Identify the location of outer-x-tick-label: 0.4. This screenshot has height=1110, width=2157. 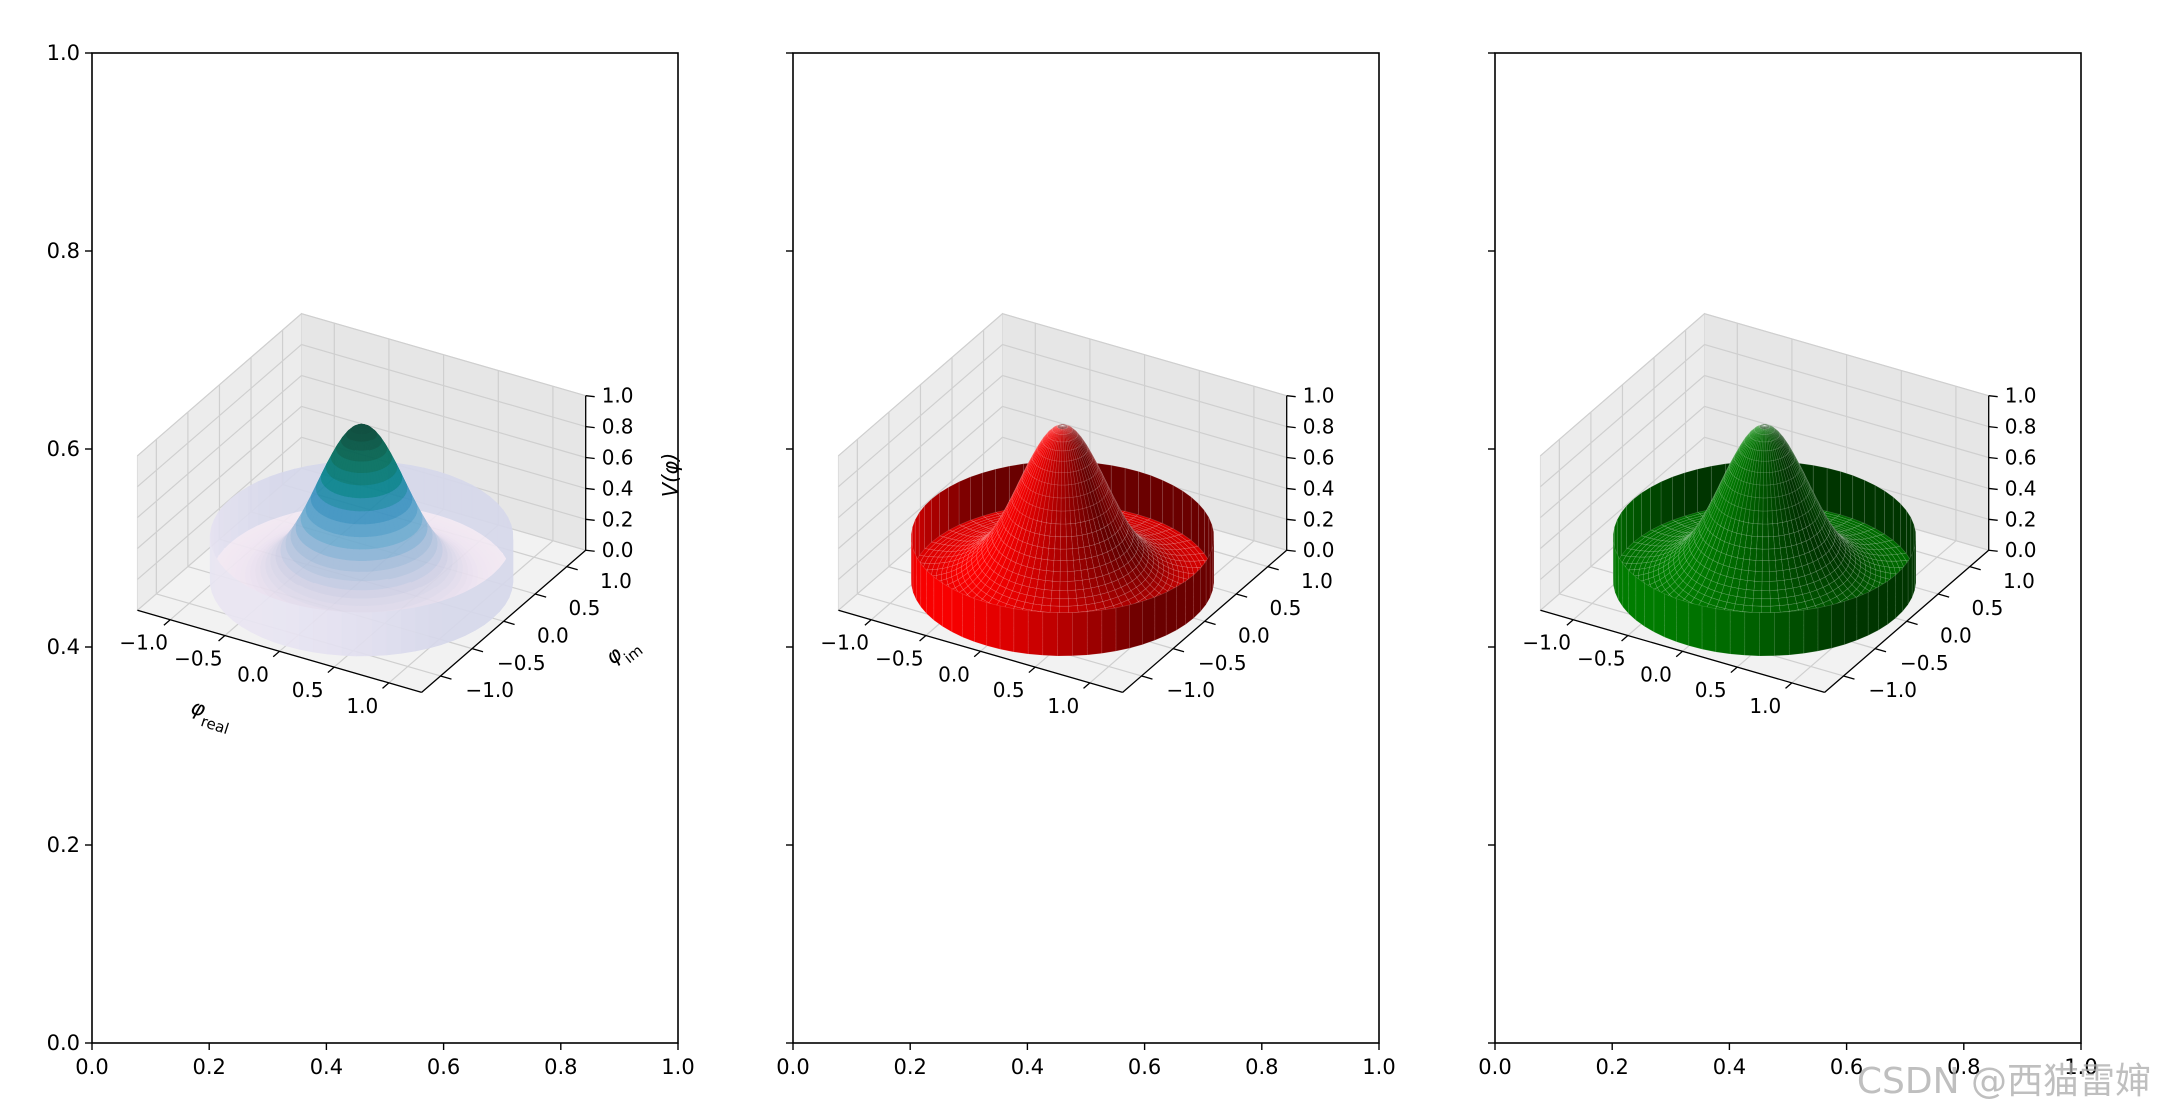
(326, 1067).